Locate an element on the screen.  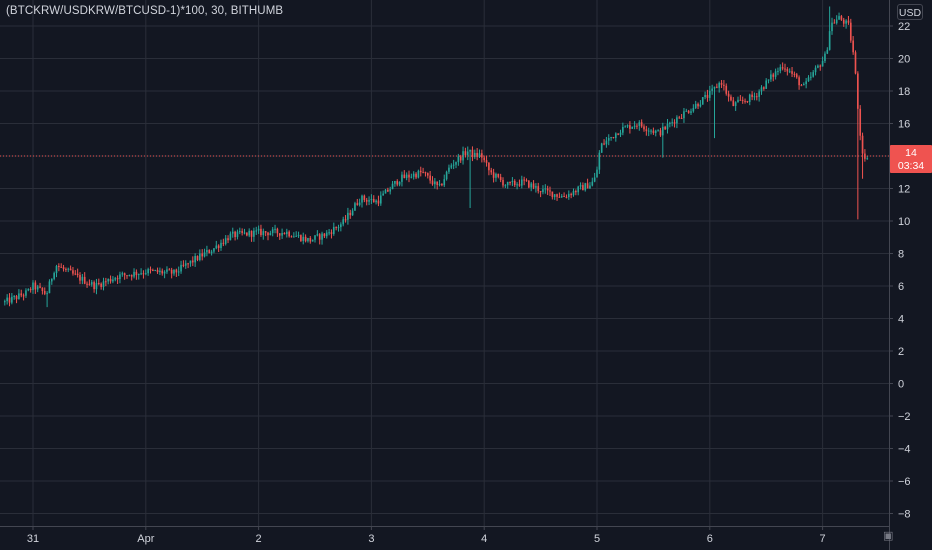
price-tick-label: 8 is located at coordinates (901, 255).